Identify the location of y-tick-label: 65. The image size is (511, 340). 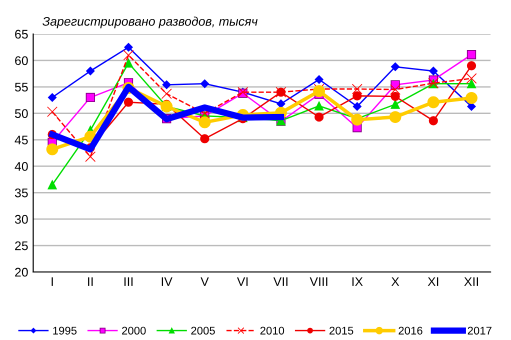
(21, 34).